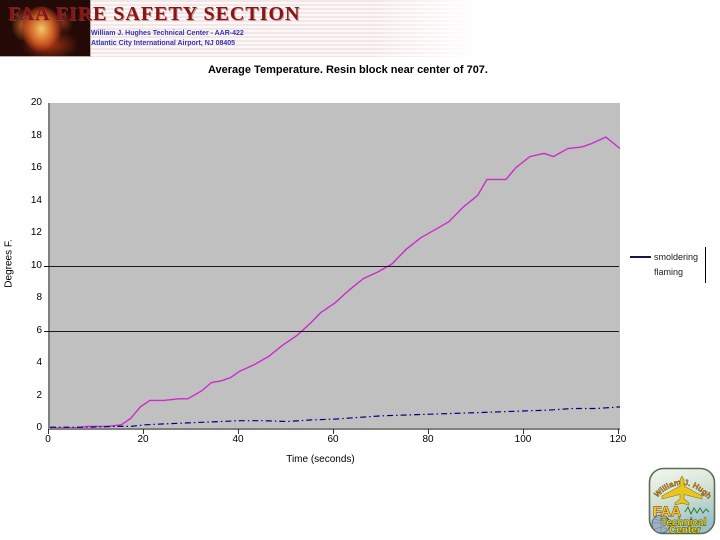  What do you see at coordinates (238, 439) in the screenshot?
I see `x-tick-label: 40` at bounding box center [238, 439].